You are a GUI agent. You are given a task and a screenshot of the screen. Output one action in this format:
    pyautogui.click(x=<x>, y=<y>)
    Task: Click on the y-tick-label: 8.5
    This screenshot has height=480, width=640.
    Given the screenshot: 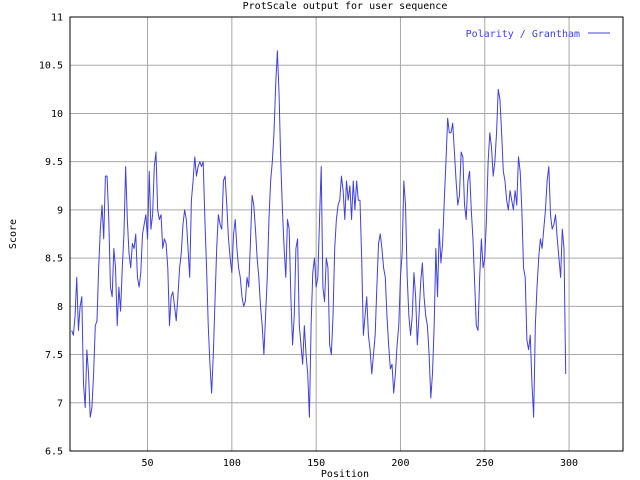 What is the action you would take?
    pyautogui.click(x=54, y=259)
    